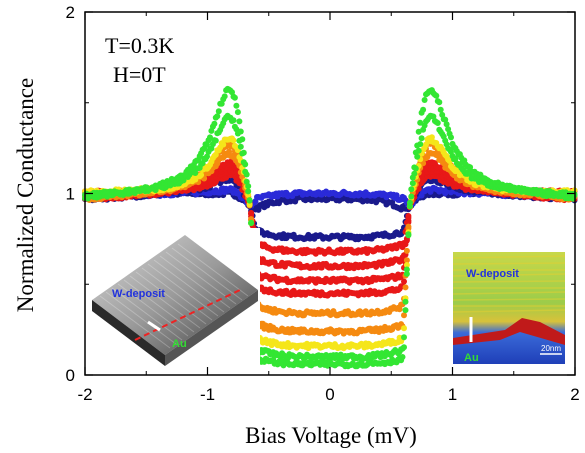  I want to click on inset-left-label-au: Au, so click(179, 344).